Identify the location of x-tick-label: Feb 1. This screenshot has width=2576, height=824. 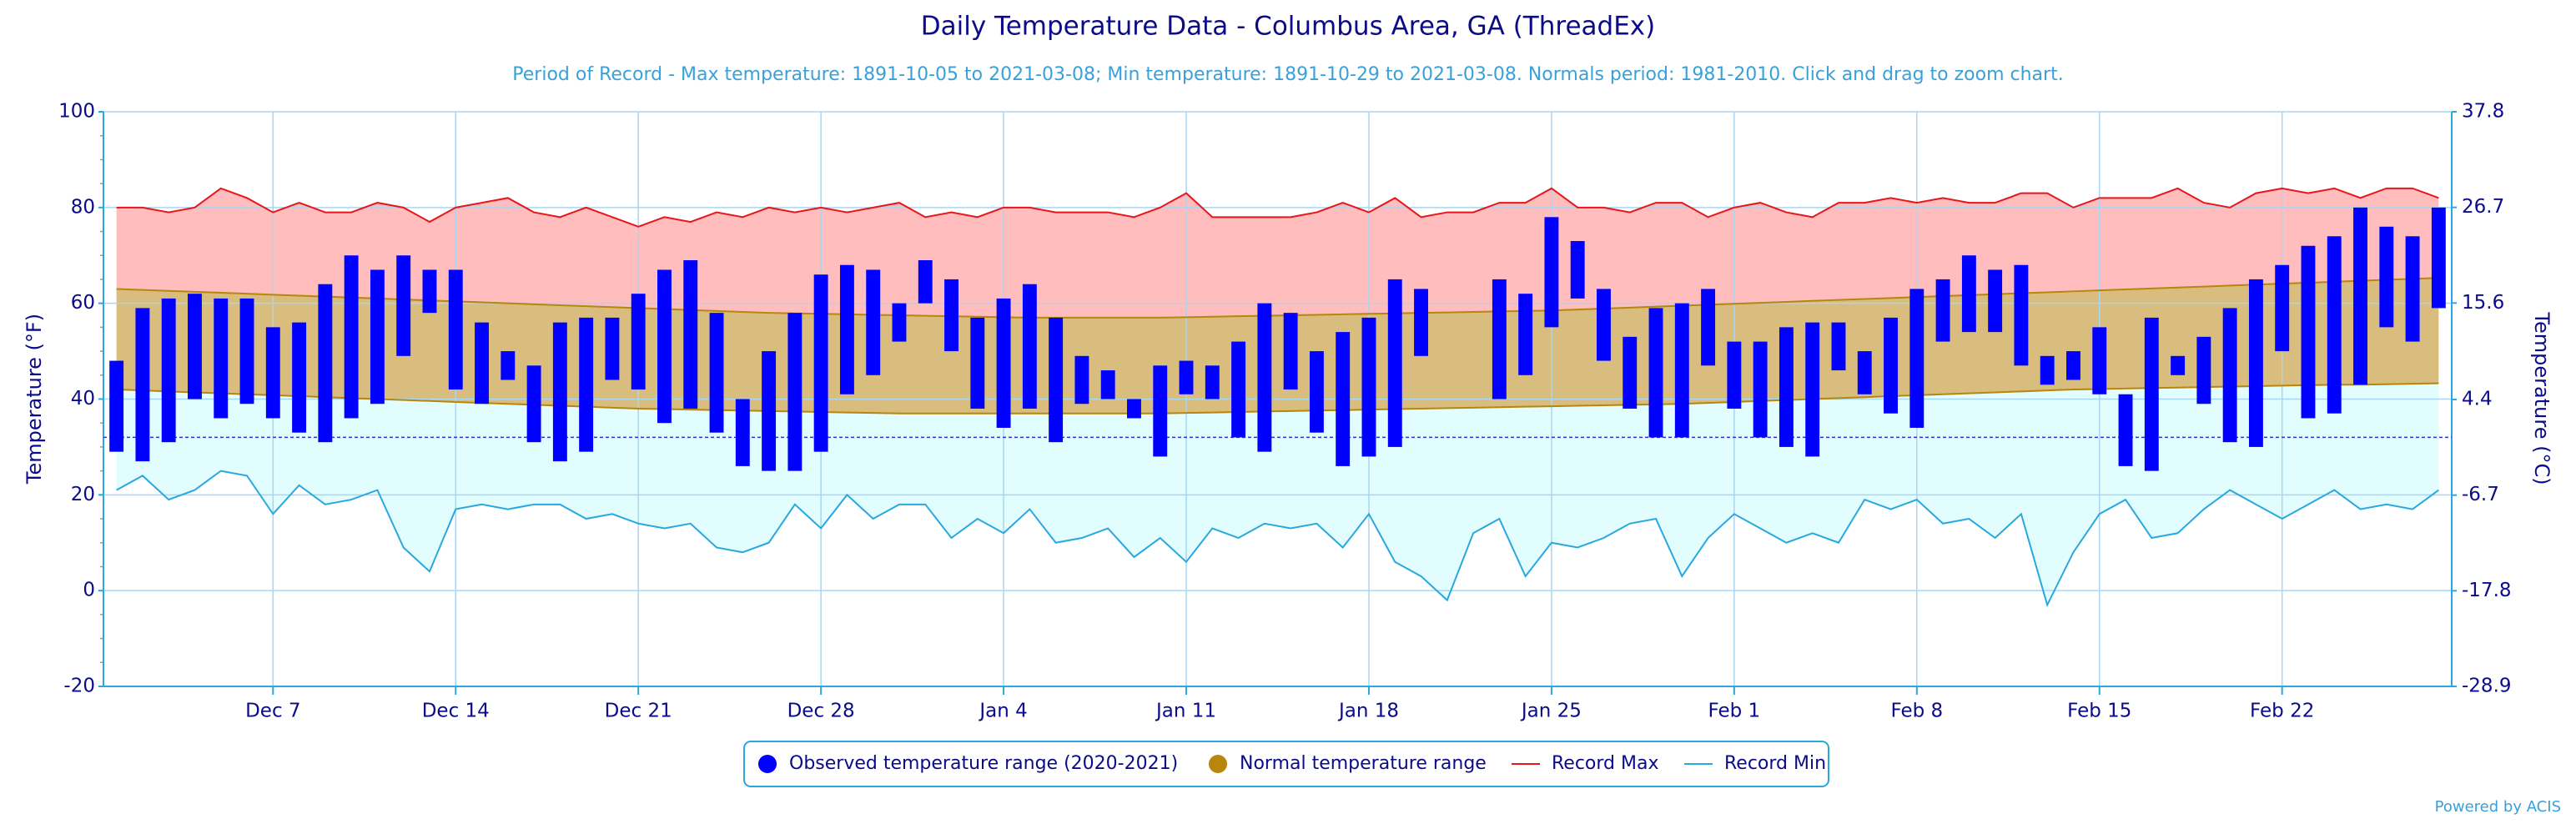
(1734, 711).